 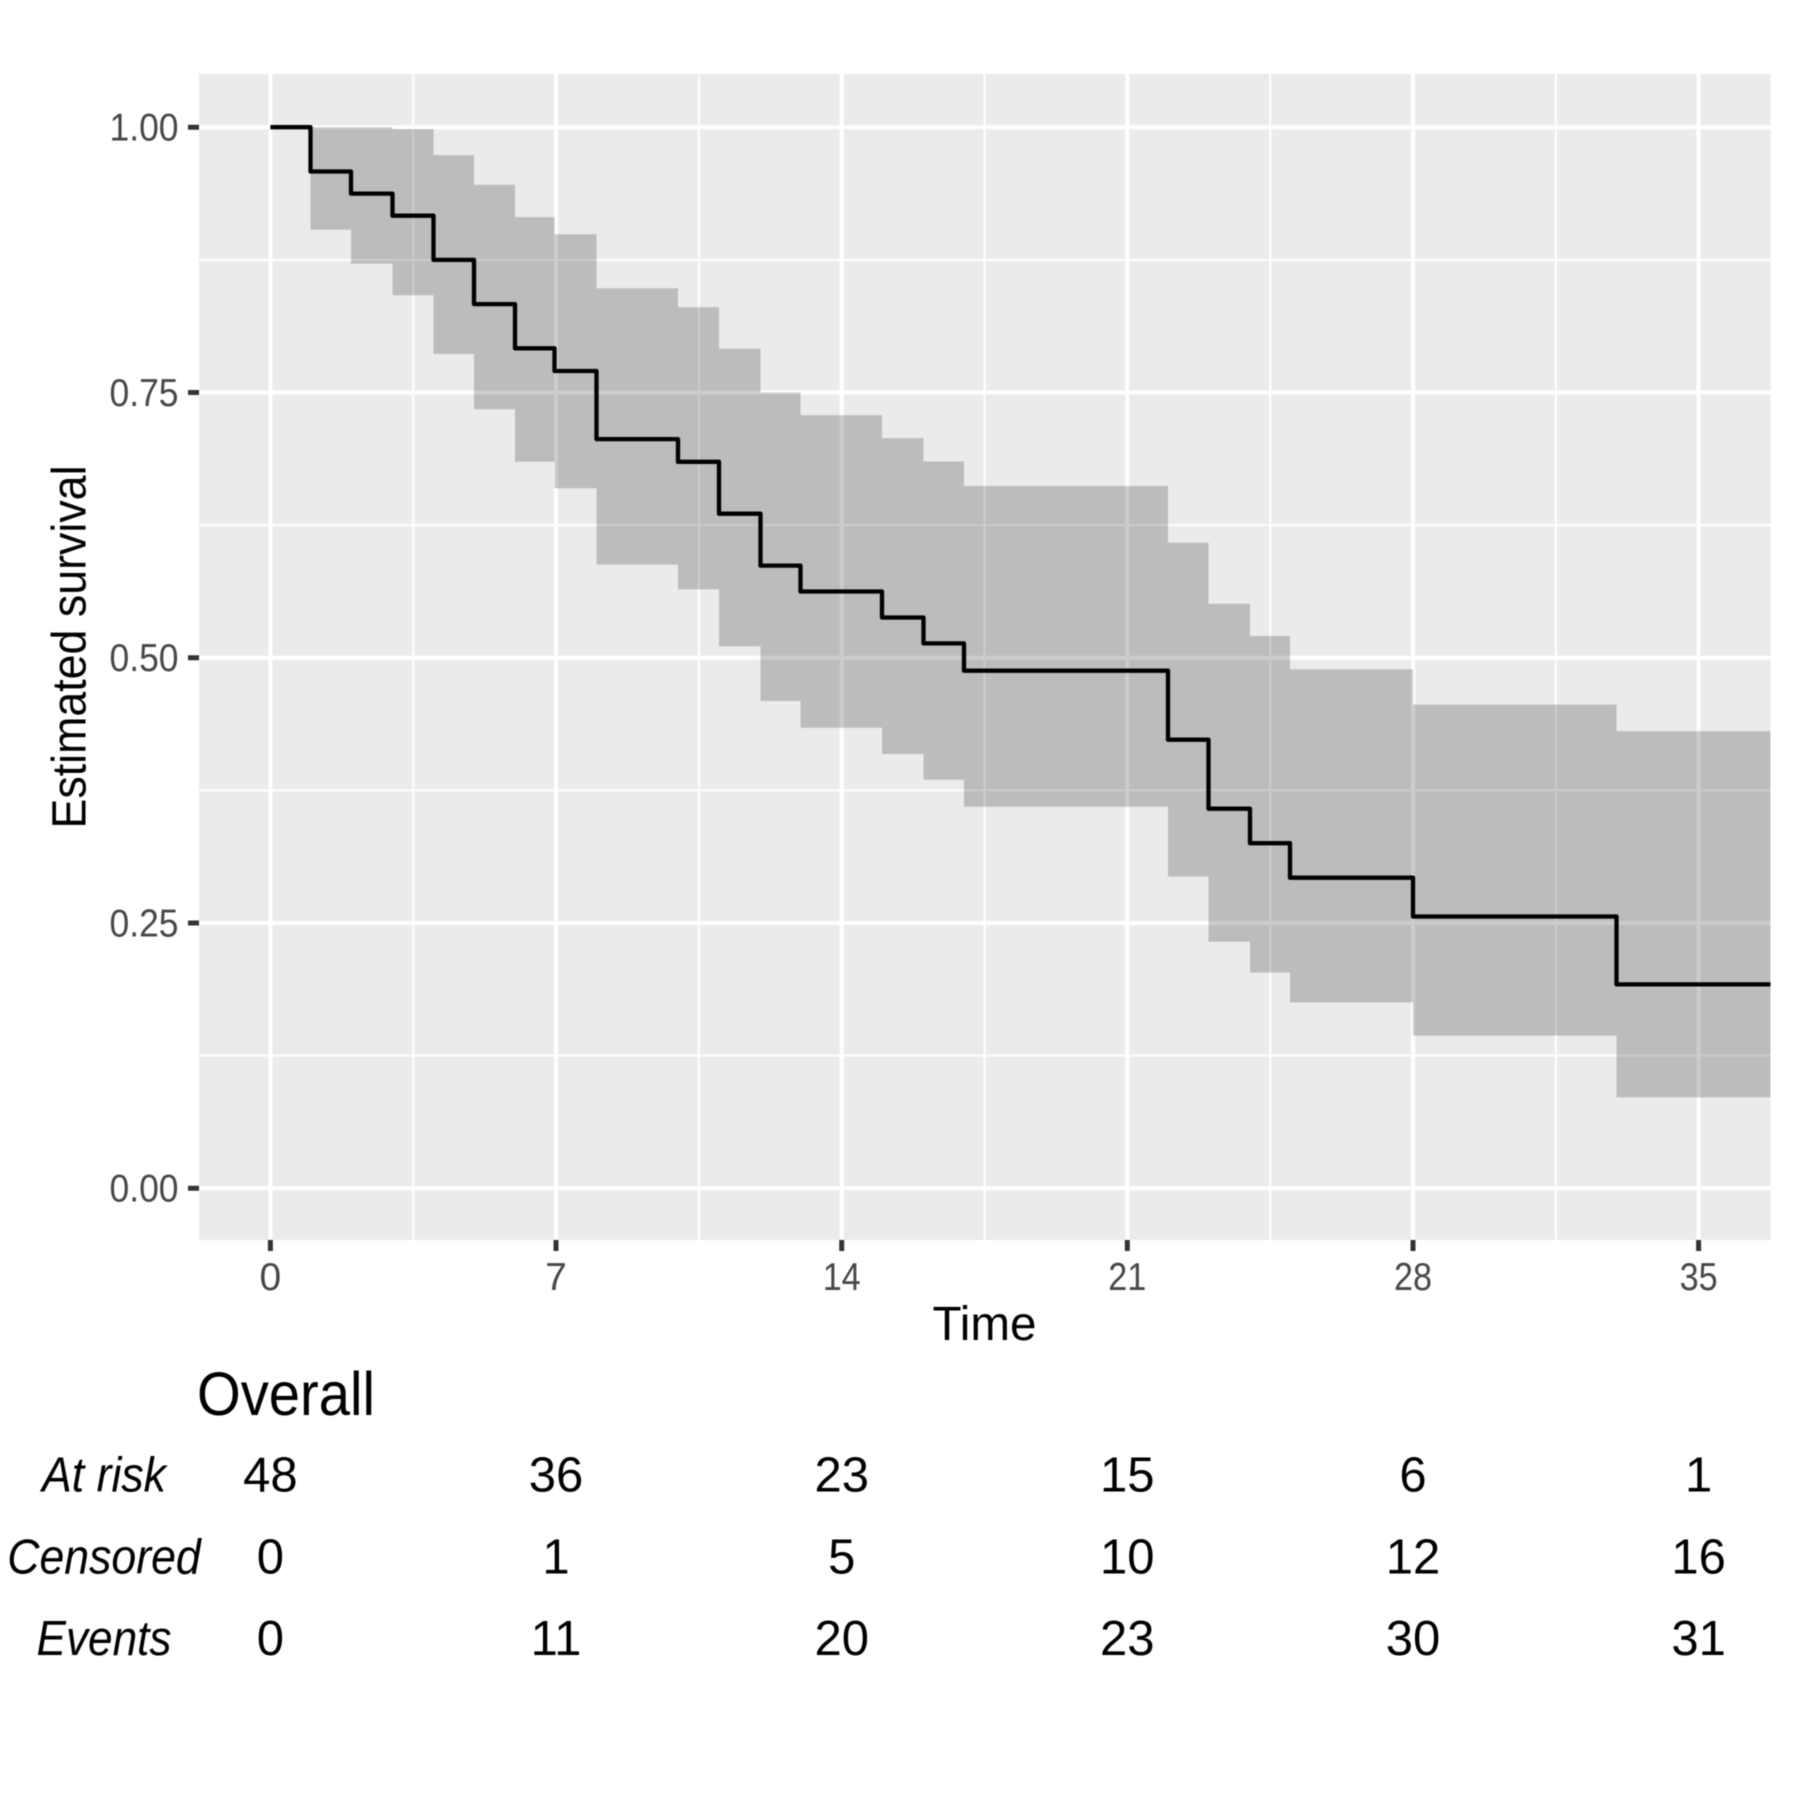 What do you see at coordinates (556, 1277) in the screenshot?
I see `svg-text: 7` at bounding box center [556, 1277].